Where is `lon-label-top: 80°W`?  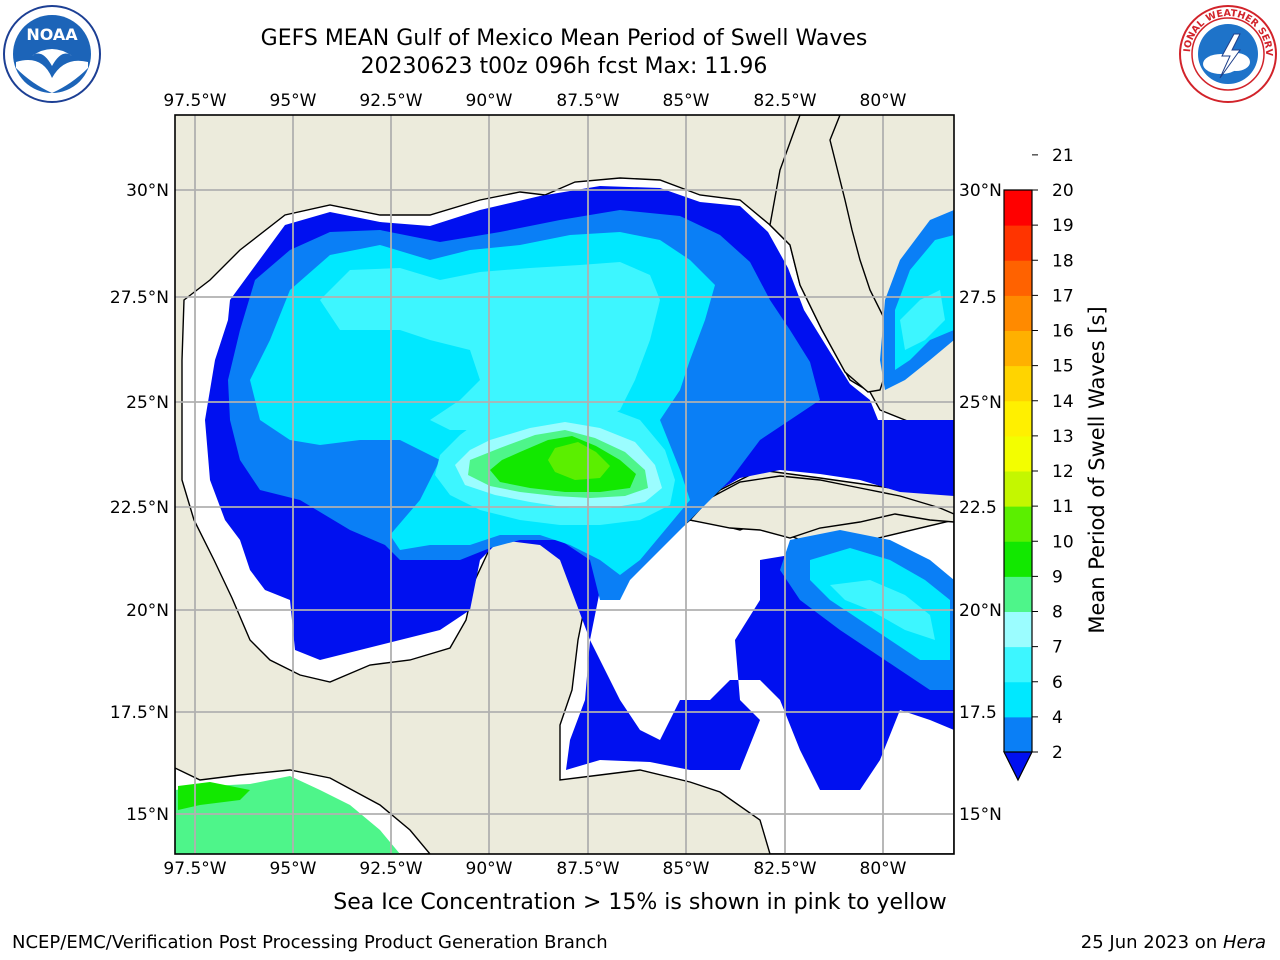
lon-label-top: 80°W is located at coordinates (883, 101).